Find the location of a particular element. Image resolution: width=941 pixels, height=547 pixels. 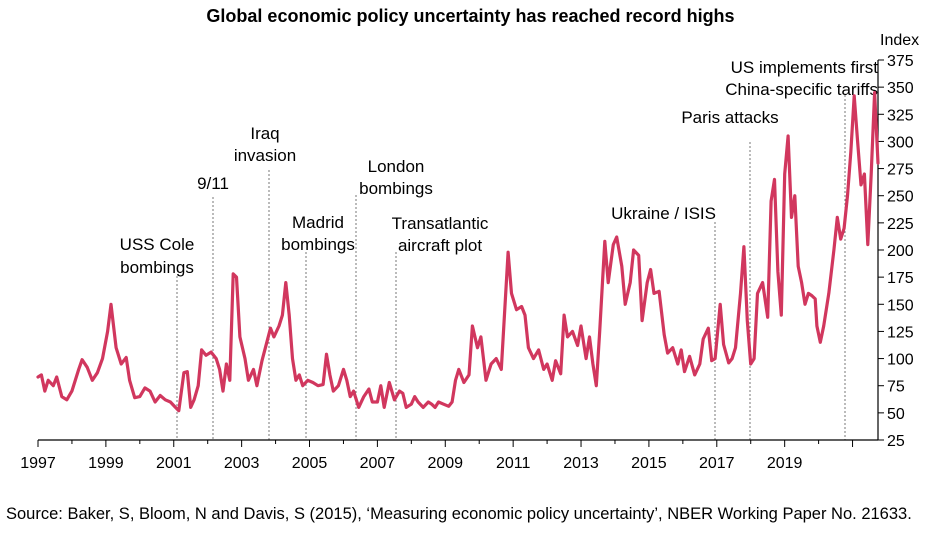

y-tick-label: 325 is located at coordinates (900, 115).